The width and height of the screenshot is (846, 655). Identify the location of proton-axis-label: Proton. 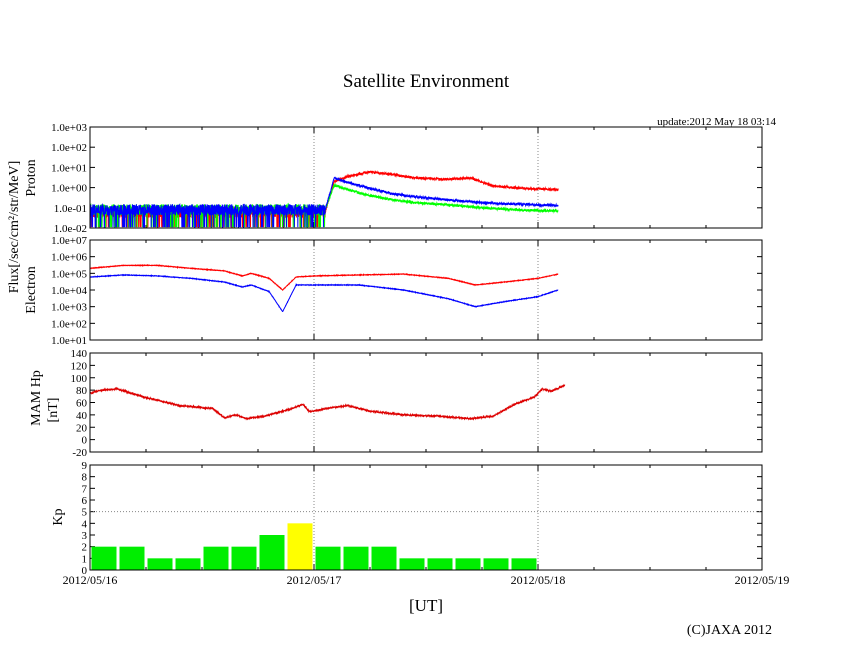
(31, 177).